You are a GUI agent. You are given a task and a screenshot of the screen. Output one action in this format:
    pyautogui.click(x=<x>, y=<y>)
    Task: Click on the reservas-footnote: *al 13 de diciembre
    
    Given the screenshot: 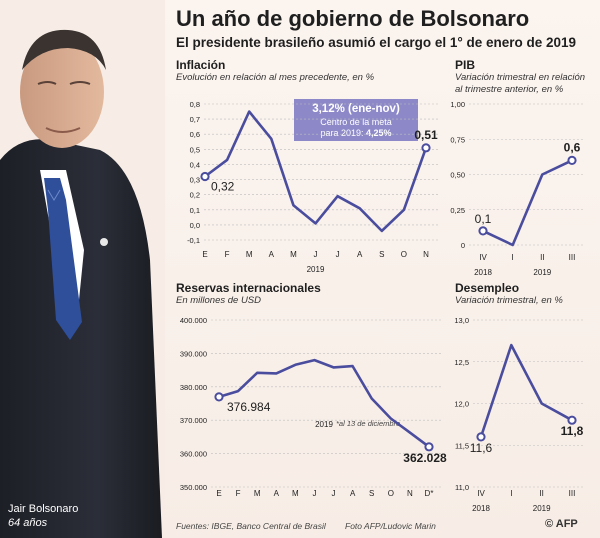 What is the action you would take?
    pyautogui.click(x=368, y=423)
    